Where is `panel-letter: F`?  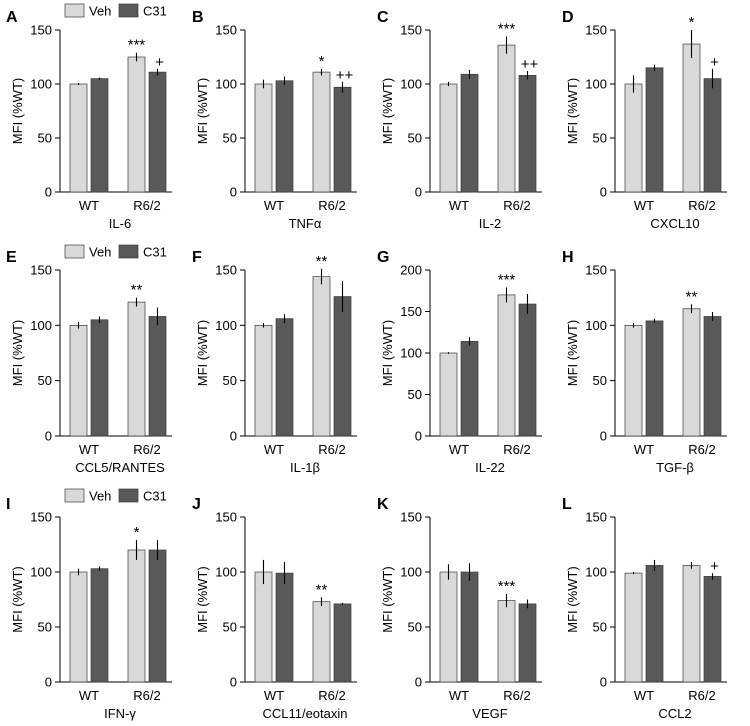 panel-letter: F is located at coordinates (197, 257).